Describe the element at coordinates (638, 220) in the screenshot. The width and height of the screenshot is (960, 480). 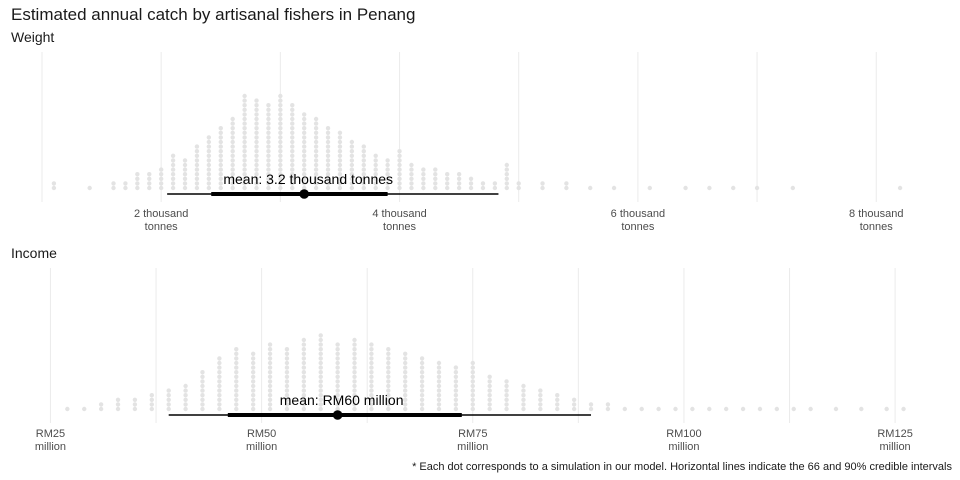
I see `tick-label: 6 thousand tonnes` at that location.